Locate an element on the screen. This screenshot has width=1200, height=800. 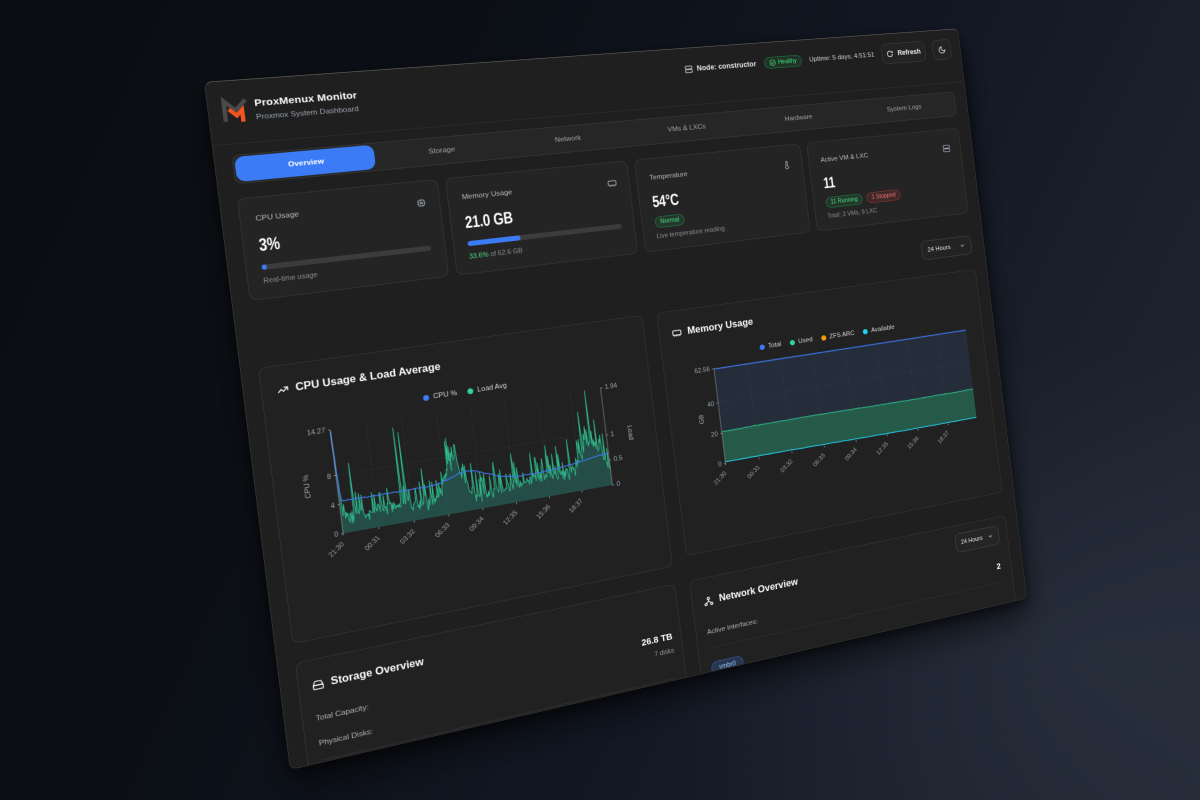
svg-text: 1 is located at coordinates (612, 434).